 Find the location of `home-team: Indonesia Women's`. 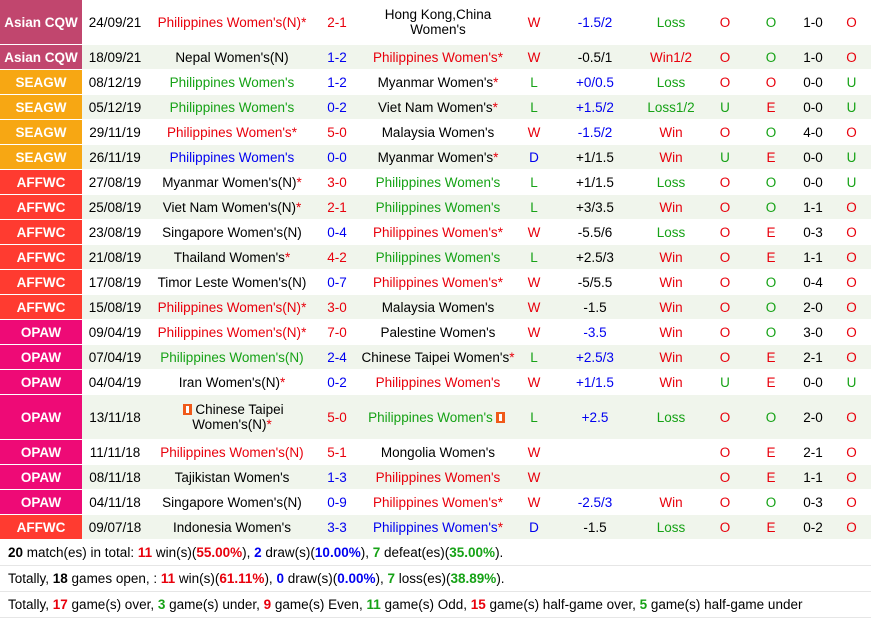

home-team: Indonesia Women's is located at coordinates (232, 527).